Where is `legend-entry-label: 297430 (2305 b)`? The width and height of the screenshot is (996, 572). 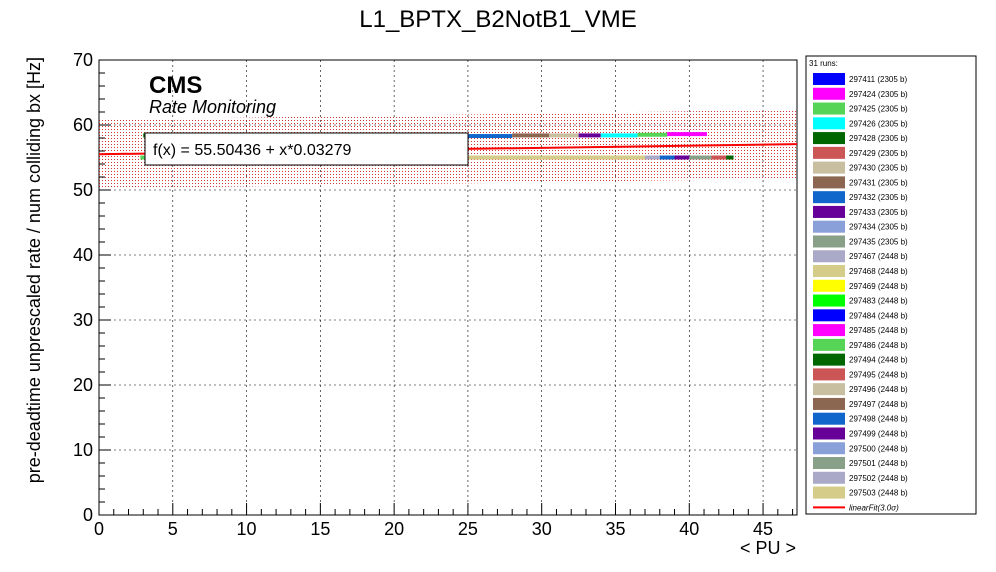 legend-entry-label: 297430 (2305 b) is located at coordinates (878, 168).